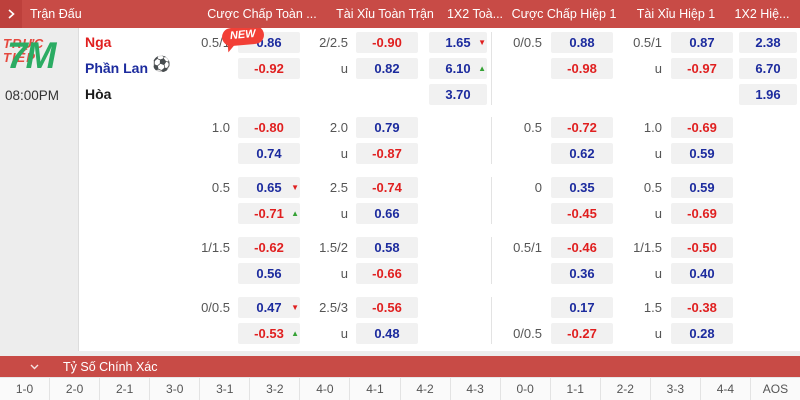 The width and height of the screenshot is (800, 400). Describe the element at coordinates (387, 153) in the screenshot. I see `ft-under-odds: -0.87` at that location.